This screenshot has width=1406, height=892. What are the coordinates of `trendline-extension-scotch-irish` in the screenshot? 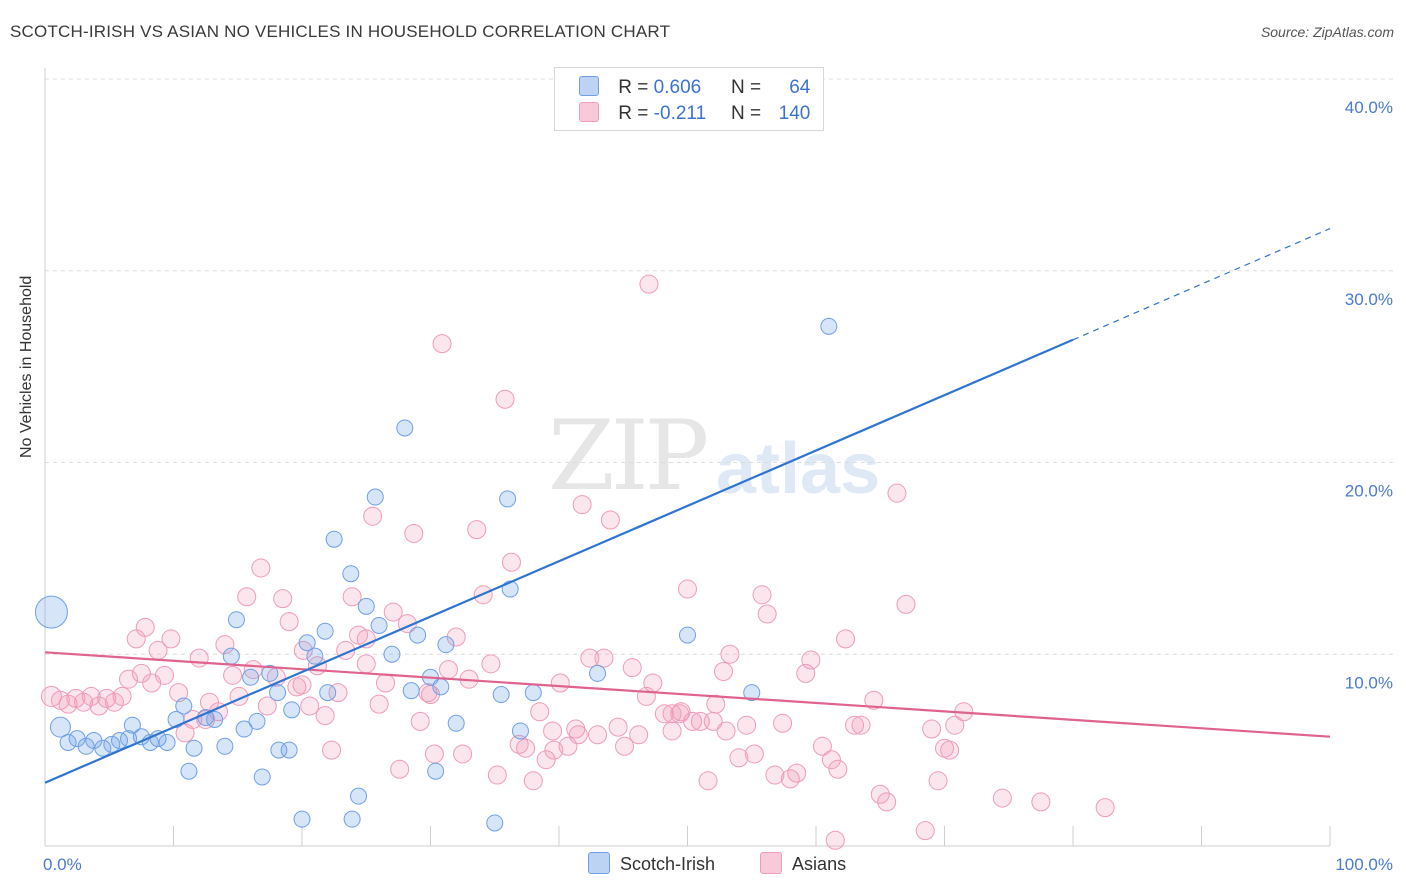 It's located at (1201, 284).